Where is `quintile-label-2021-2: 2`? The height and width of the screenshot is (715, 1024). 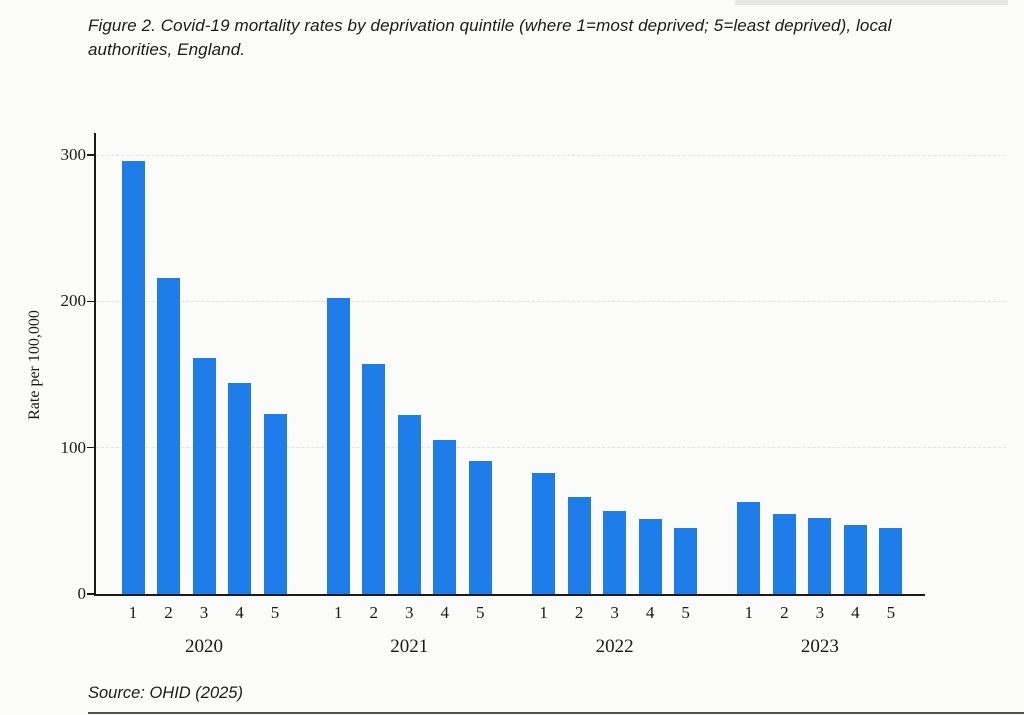 quintile-label-2021-2: 2 is located at coordinates (374, 612).